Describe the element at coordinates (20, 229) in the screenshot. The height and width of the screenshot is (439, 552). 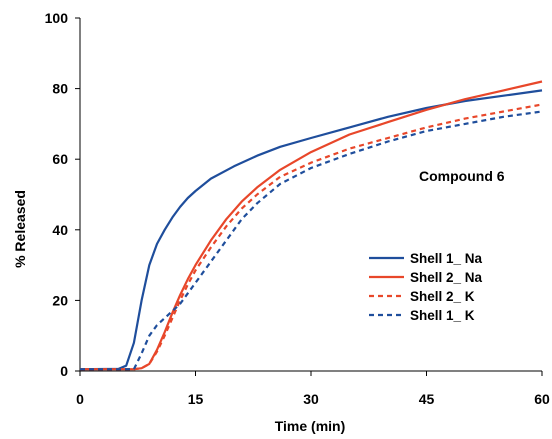
I see `y-axis-label: % Released` at that location.